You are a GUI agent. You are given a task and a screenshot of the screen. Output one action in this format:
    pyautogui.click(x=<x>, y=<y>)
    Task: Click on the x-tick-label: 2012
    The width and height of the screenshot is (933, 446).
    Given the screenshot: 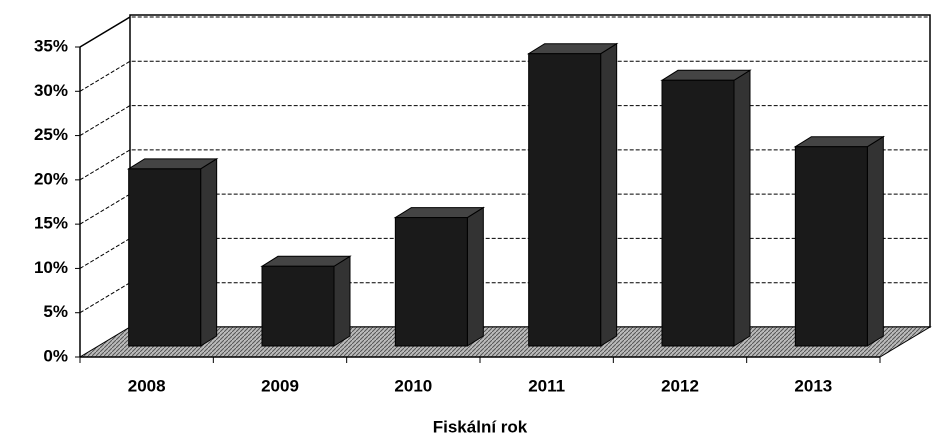 What is the action you would take?
    pyautogui.click(x=680, y=385)
    